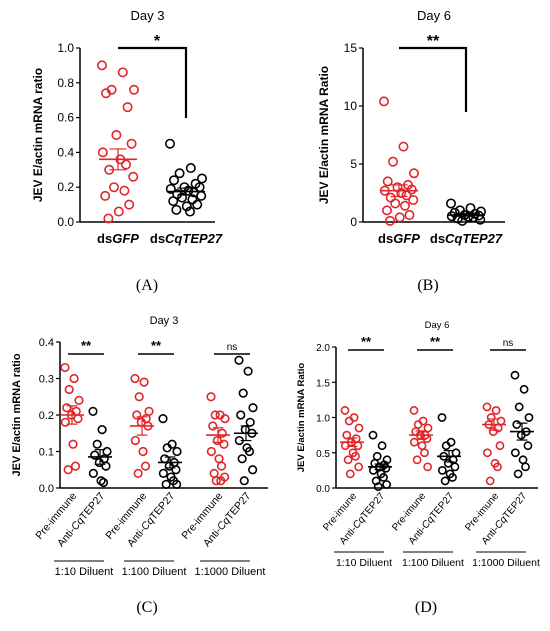  I want to click on panel-letter: (A), so click(147, 285).